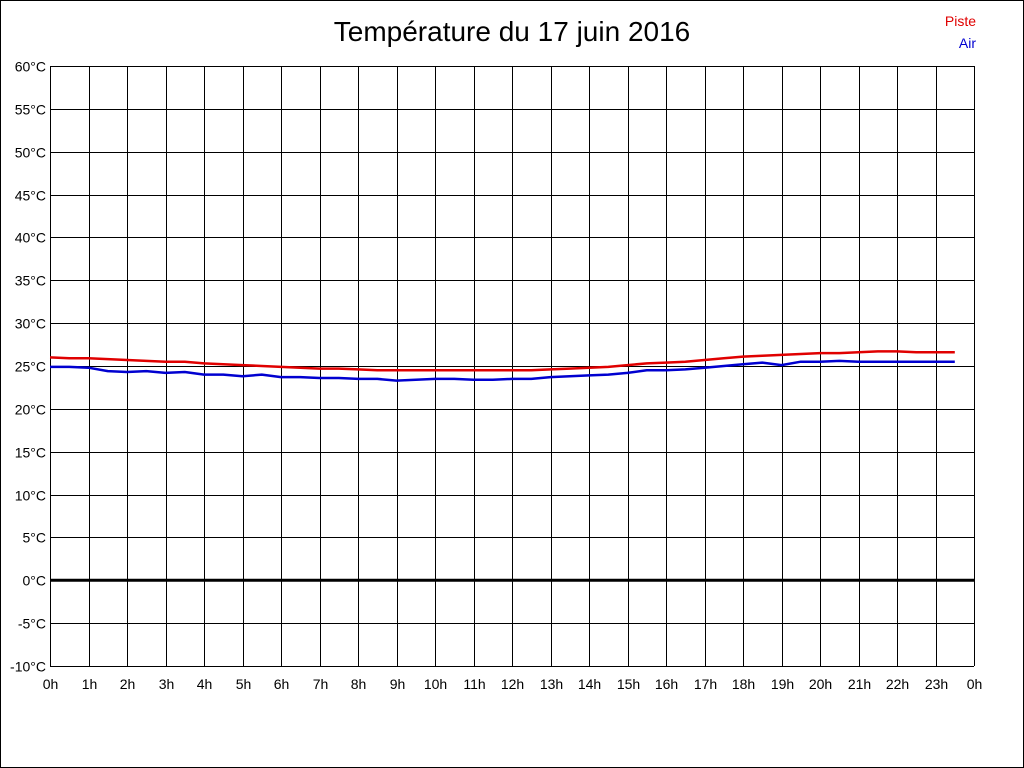 The image size is (1024, 768). I want to click on x-tick-label: 11h, so click(474, 684).